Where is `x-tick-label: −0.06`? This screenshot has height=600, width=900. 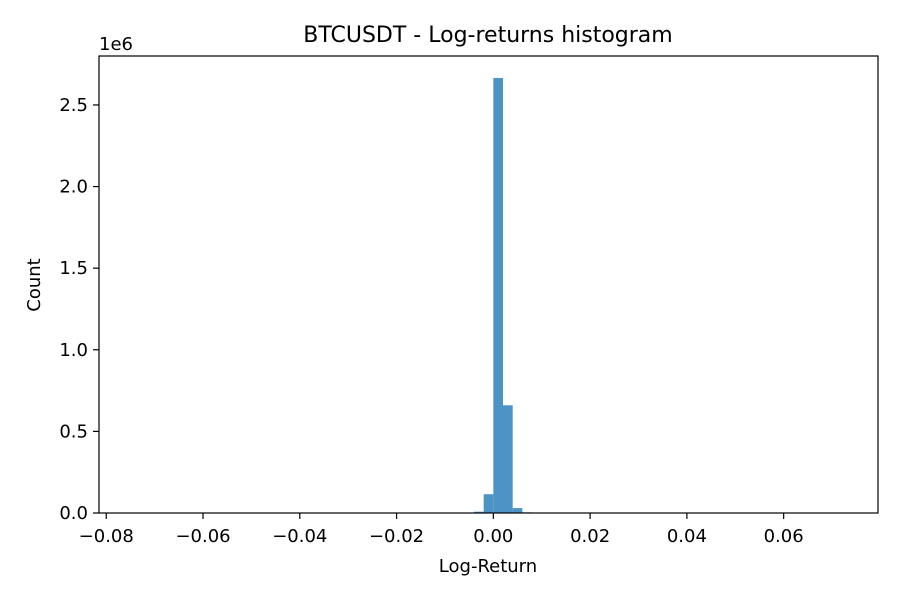
x-tick-label: −0.06 is located at coordinates (202, 536).